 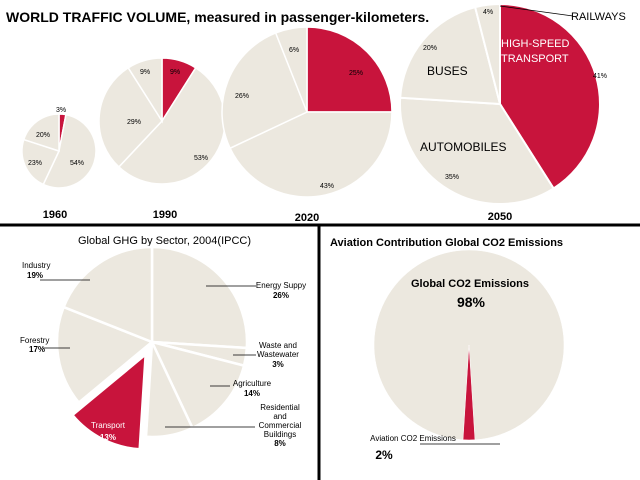 What do you see at coordinates (169, 390) in the screenshot?
I see `pie-ghg-slice-residential-and-commercial-buildings` at bounding box center [169, 390].